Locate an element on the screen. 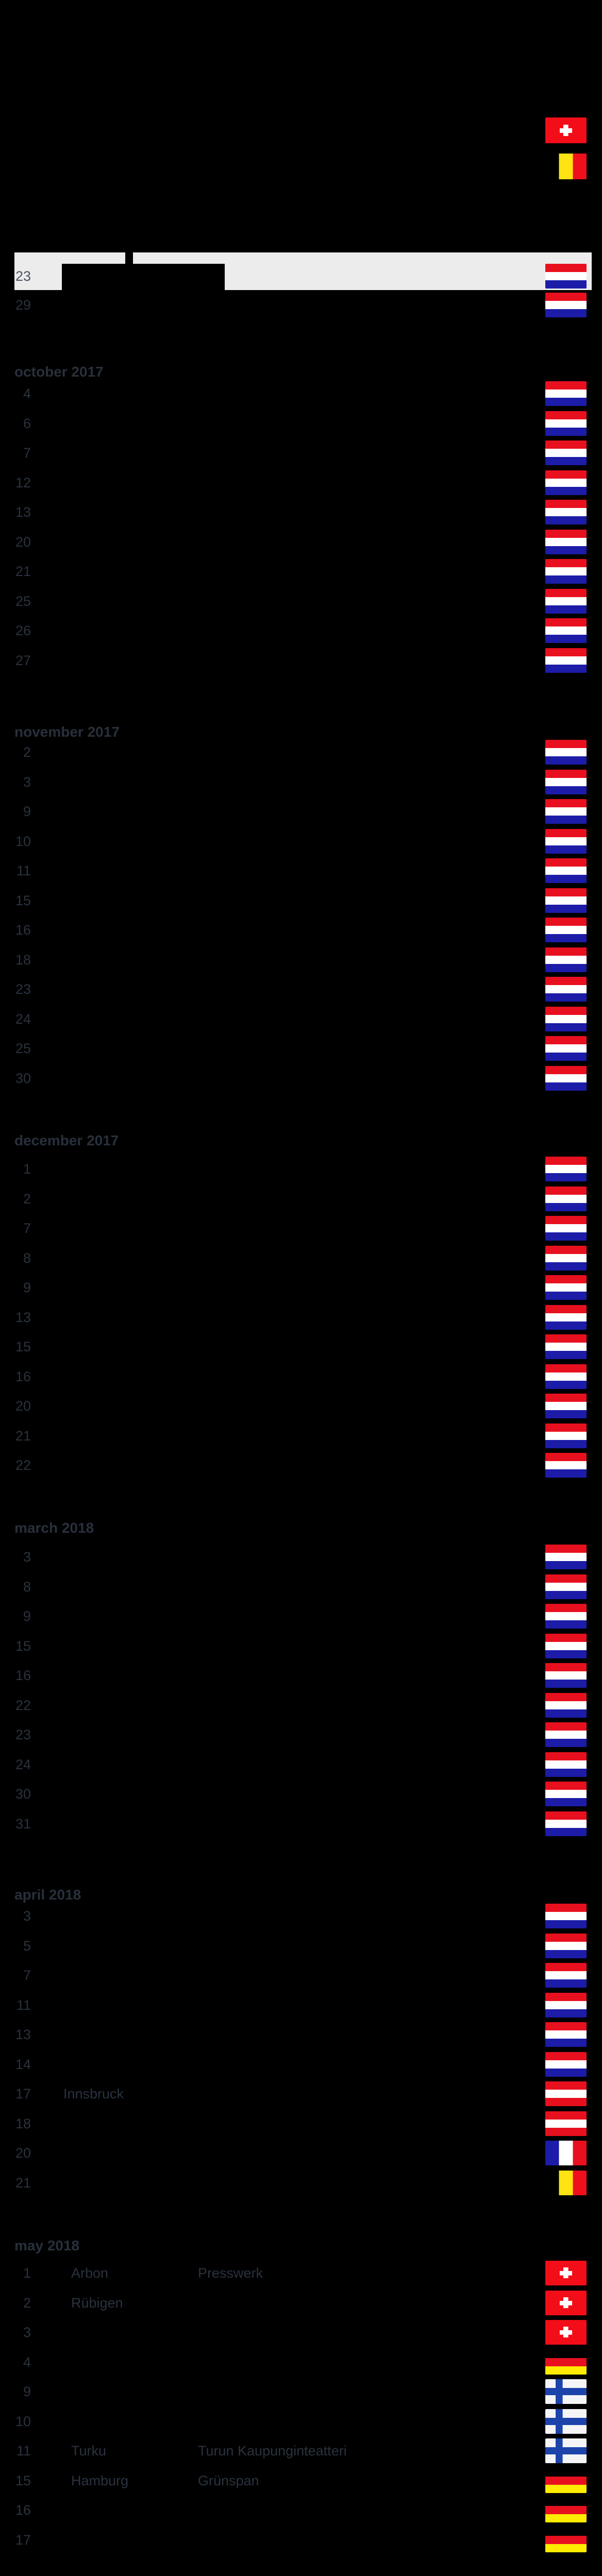  event-day: 2 is located at coordinates (27, 1199).